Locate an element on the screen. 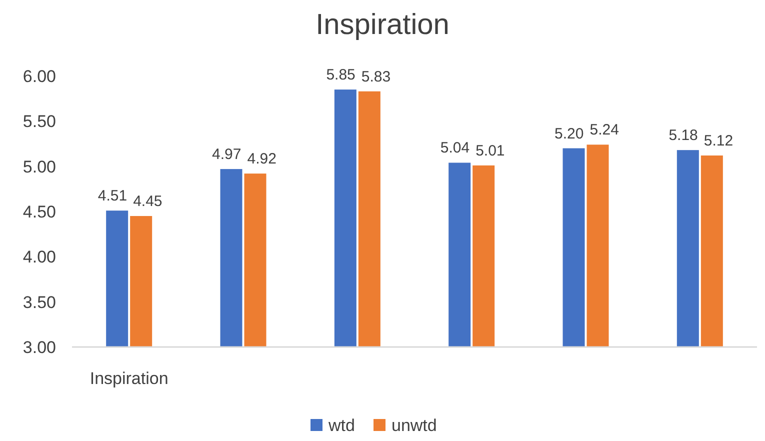  data-label: 4.92 is located at coordinates (261, 159).